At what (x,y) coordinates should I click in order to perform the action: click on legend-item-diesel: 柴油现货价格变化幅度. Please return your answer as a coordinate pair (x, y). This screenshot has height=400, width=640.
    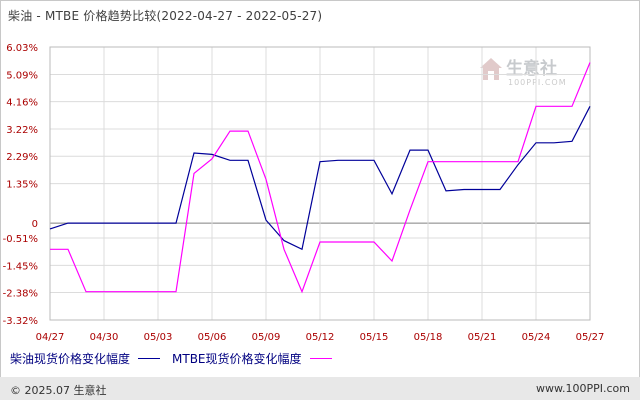
    Looking at the image, I should click on (85, 358).